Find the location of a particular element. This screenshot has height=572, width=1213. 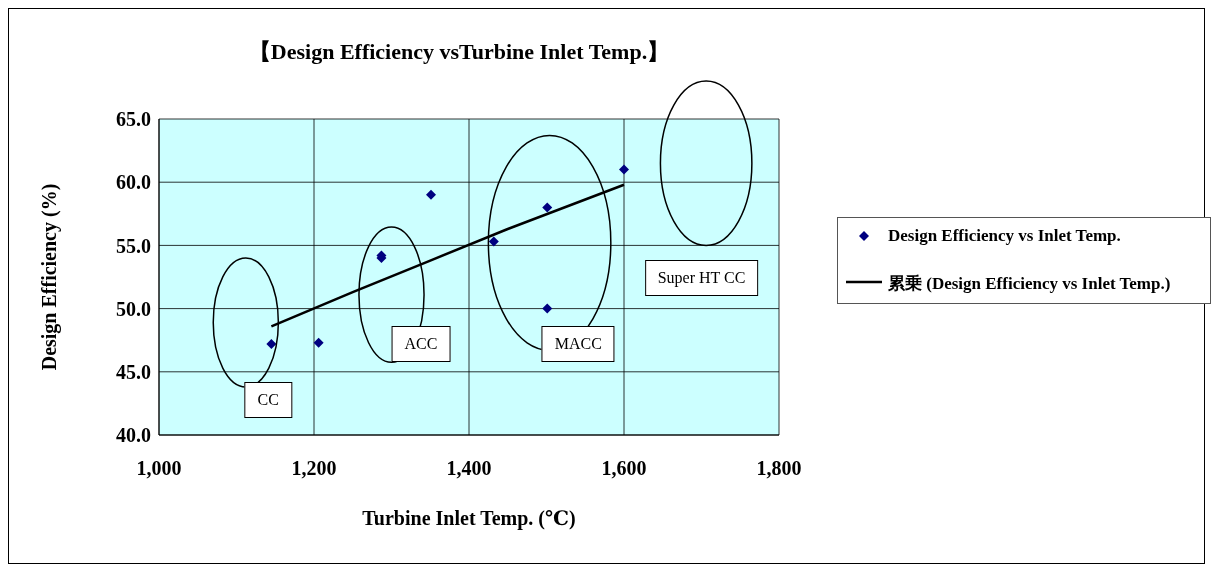

y-tick-label: 50.0 is located at coordinates (133, 308).